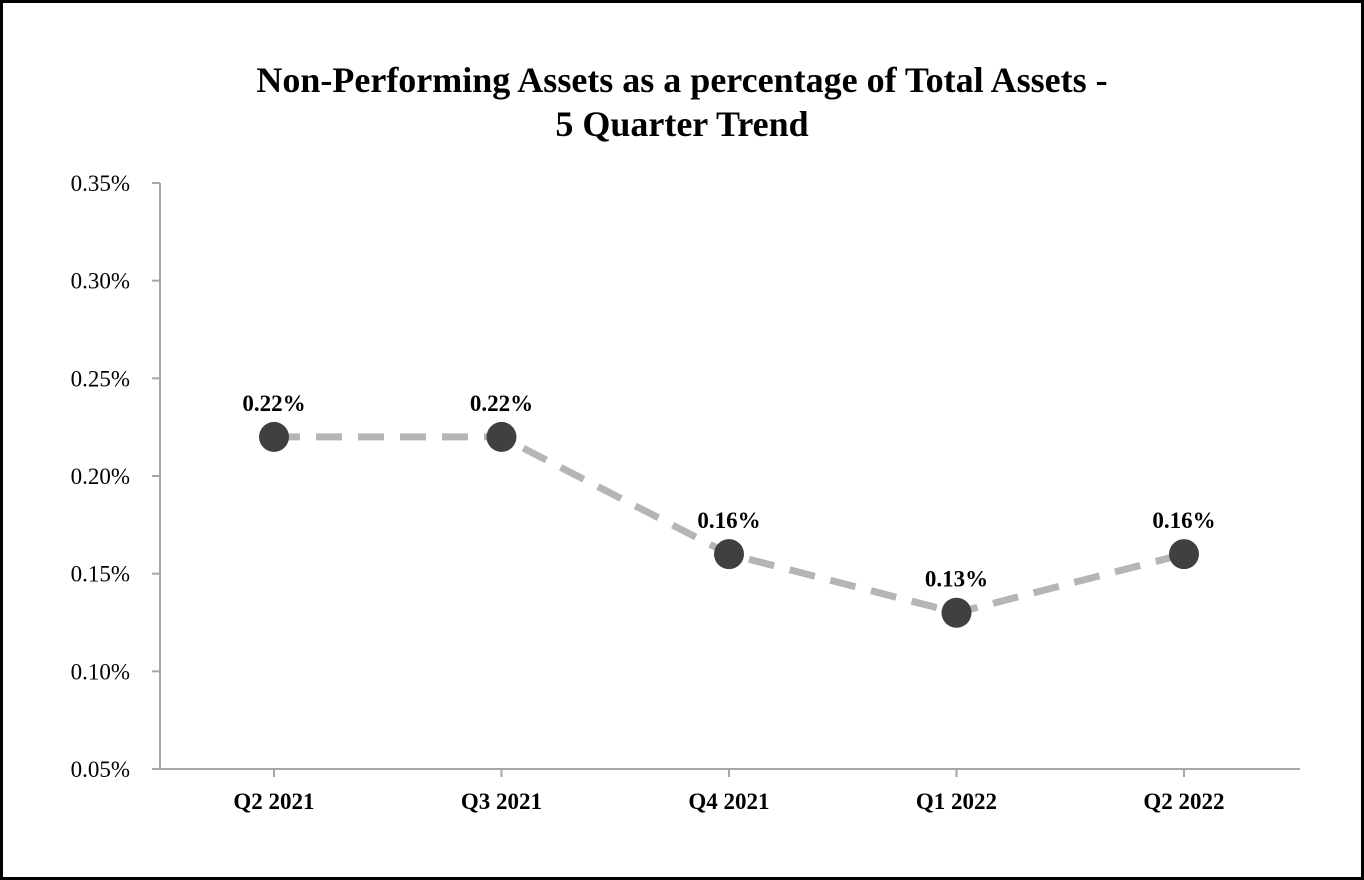 This screenshot has height=880, width=1364. I want to click on x-tick-label: Q2 2022, so click(1183, 801).